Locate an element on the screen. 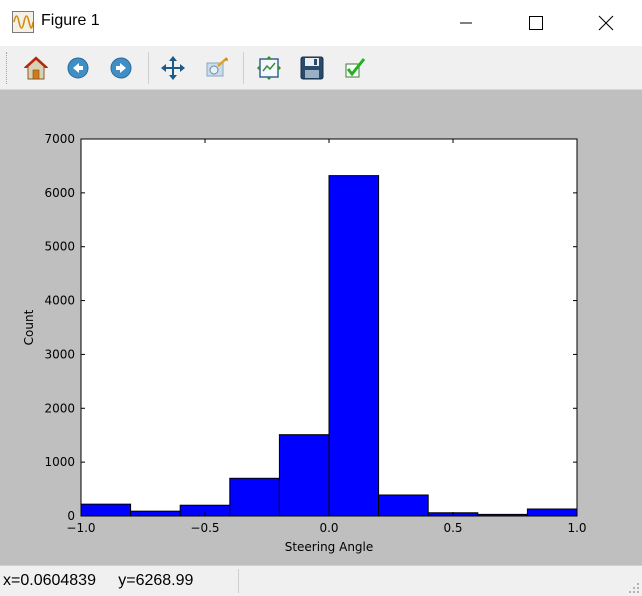 The height and width of the screenshot is (596, 642). floppy-disk-icon is located at coordinates (312, 68).